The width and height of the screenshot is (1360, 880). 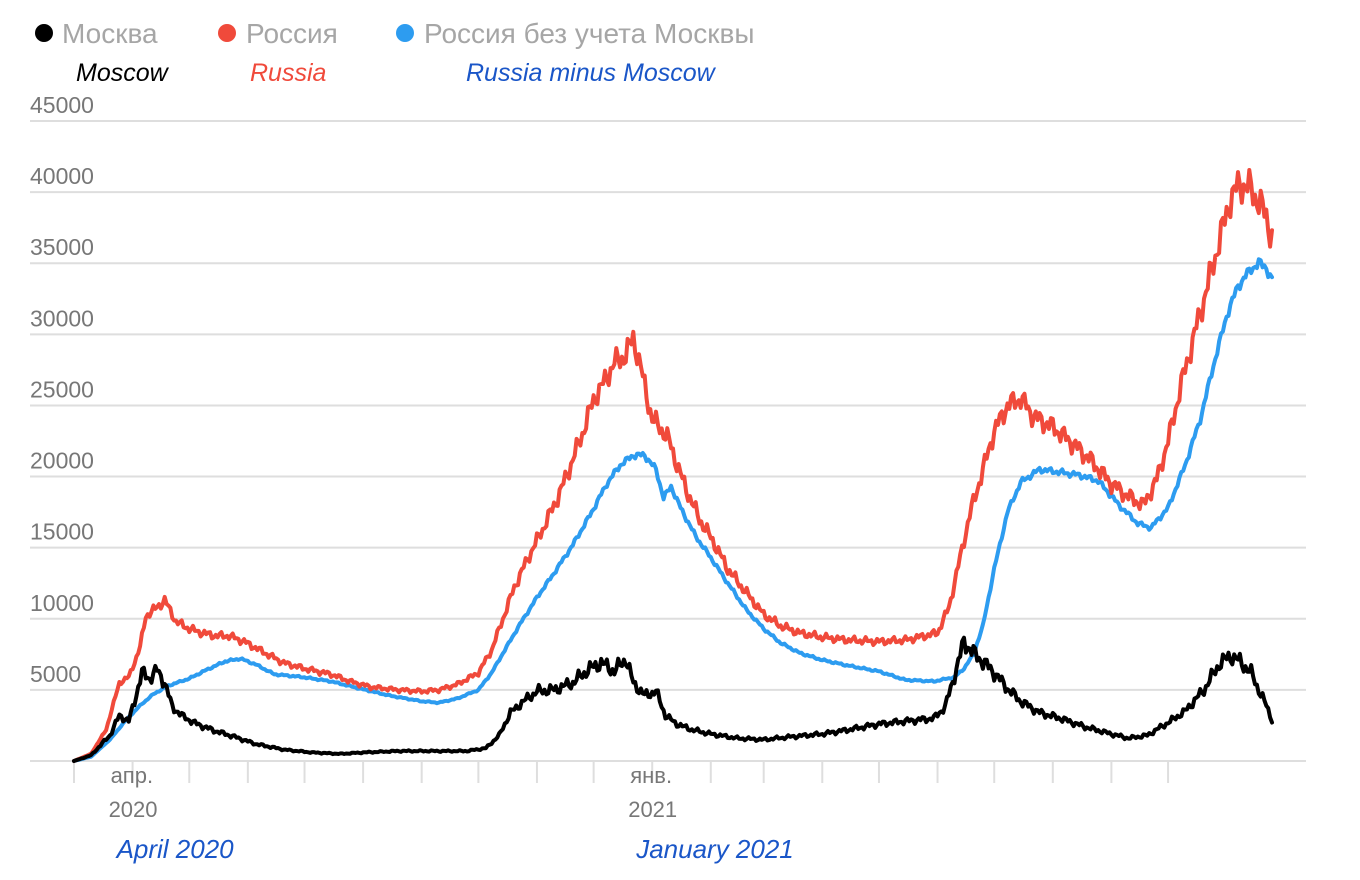 I want to click on x-tick-note-1: January 2021, so click(x=714, y=849).